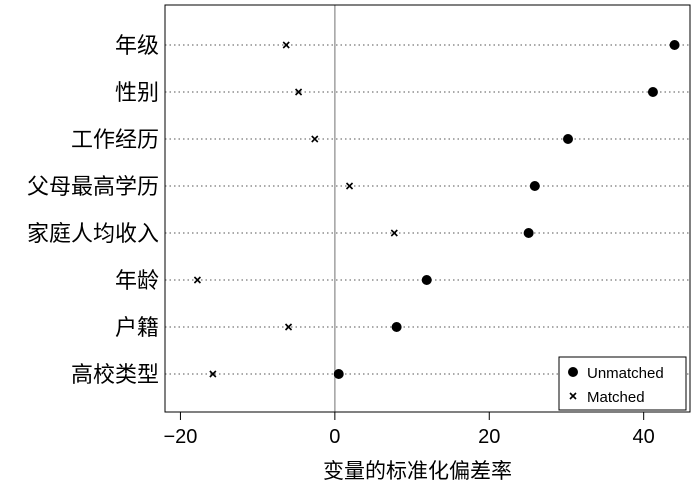 The width and height of the screenshot is (700, 490). What do you see at coordinates (417, 471) in the screenshot?
I see `x-axis-title: 变量的标准化偏差率` at bounding box center [417, 471].